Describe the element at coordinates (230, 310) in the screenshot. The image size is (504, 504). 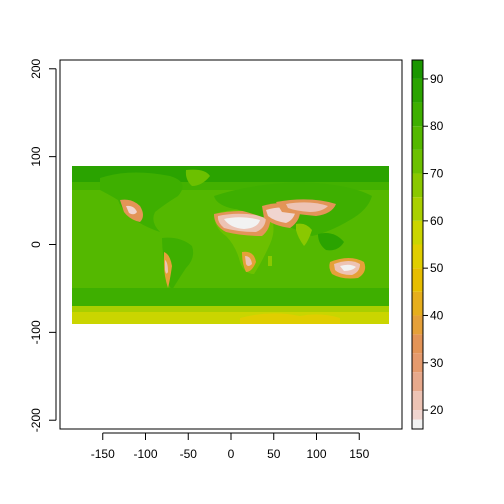
I see `raster-antarctic-edge` at that location.